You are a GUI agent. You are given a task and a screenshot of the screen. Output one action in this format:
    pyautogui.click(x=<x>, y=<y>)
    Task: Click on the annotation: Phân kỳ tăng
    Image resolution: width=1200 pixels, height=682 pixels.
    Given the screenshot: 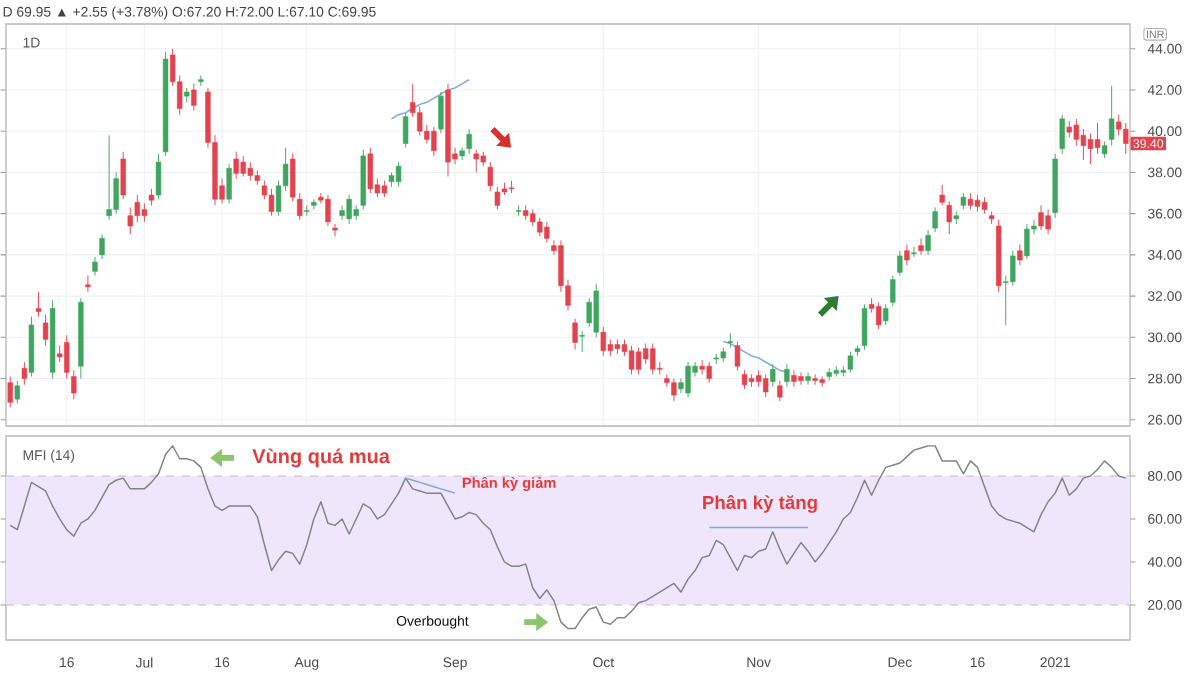 What is the action you would take?
    pyautogui.click(x=760, y=503)
    